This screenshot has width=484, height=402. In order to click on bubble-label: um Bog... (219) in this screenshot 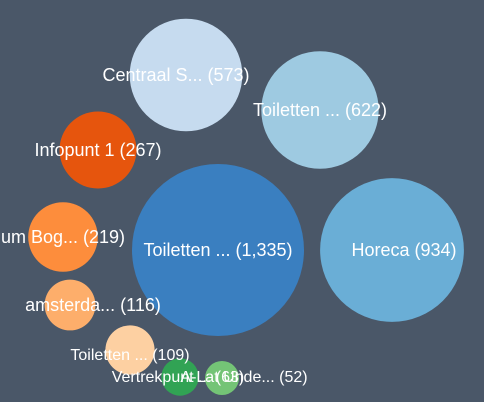, I will do `click(63, 237)`.